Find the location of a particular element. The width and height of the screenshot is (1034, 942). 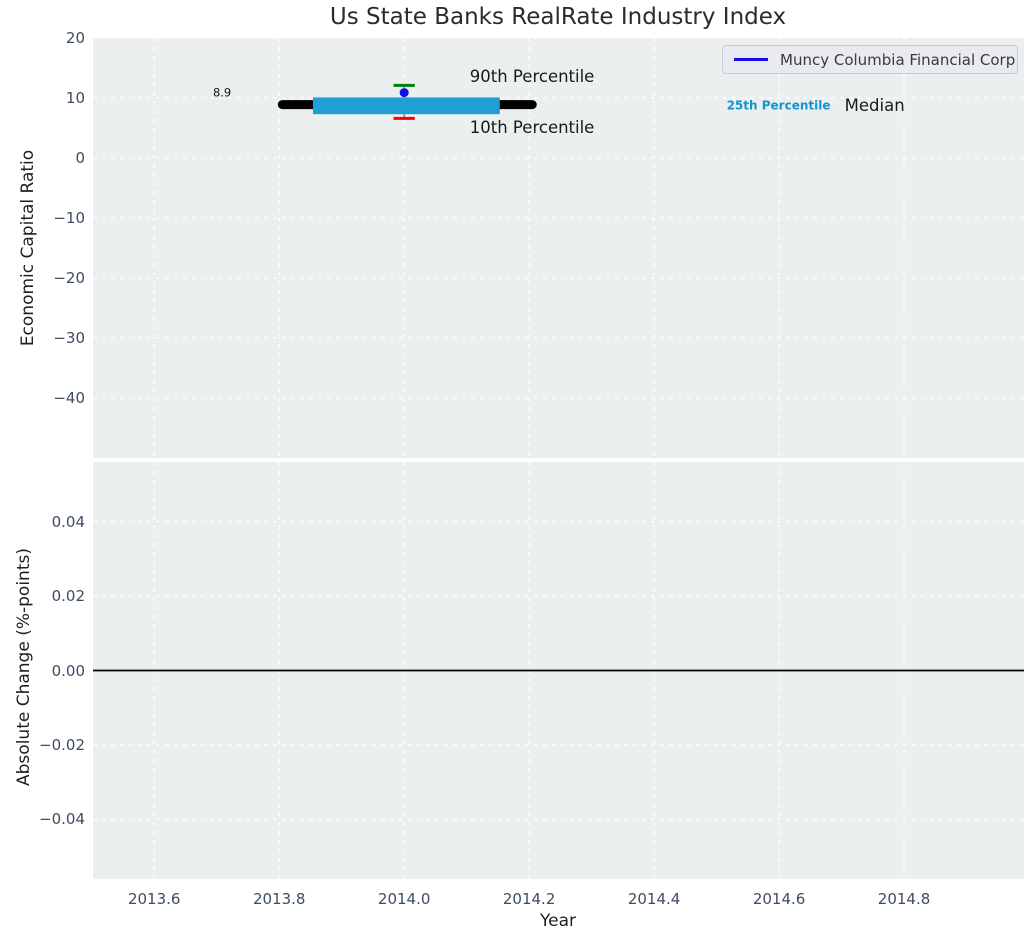

median-value-label: 8.9 is located at coordinates (222, 92).